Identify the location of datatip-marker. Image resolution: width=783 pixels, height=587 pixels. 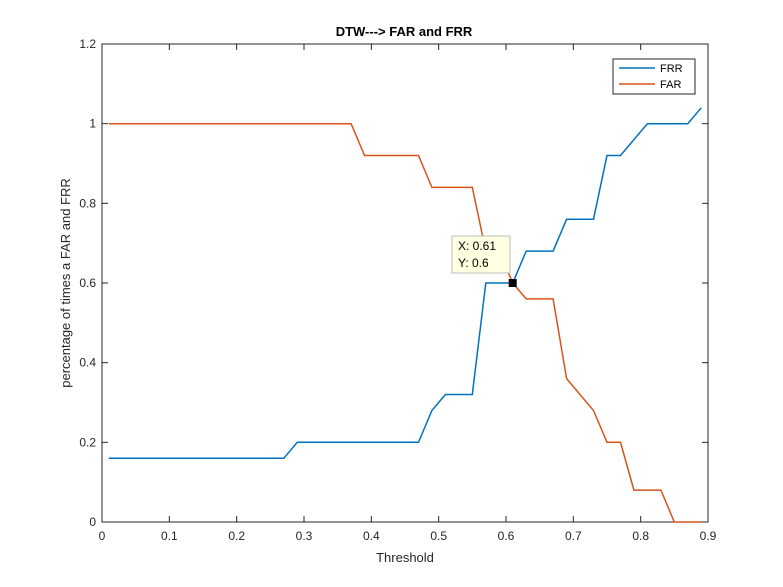
(512, 283).